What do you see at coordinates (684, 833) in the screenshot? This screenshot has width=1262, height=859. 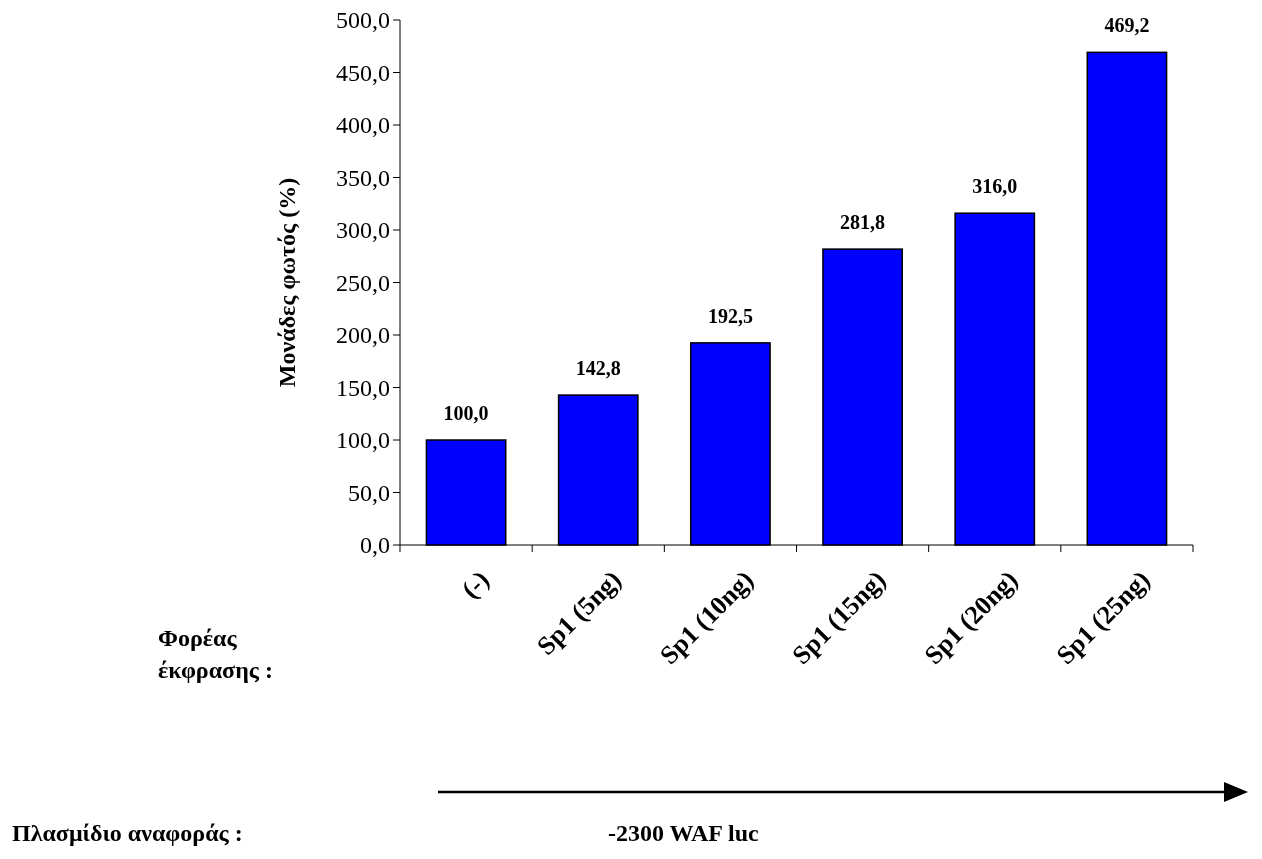 I see `text: -2300 WAF luc` at bounding box center [684, 833].